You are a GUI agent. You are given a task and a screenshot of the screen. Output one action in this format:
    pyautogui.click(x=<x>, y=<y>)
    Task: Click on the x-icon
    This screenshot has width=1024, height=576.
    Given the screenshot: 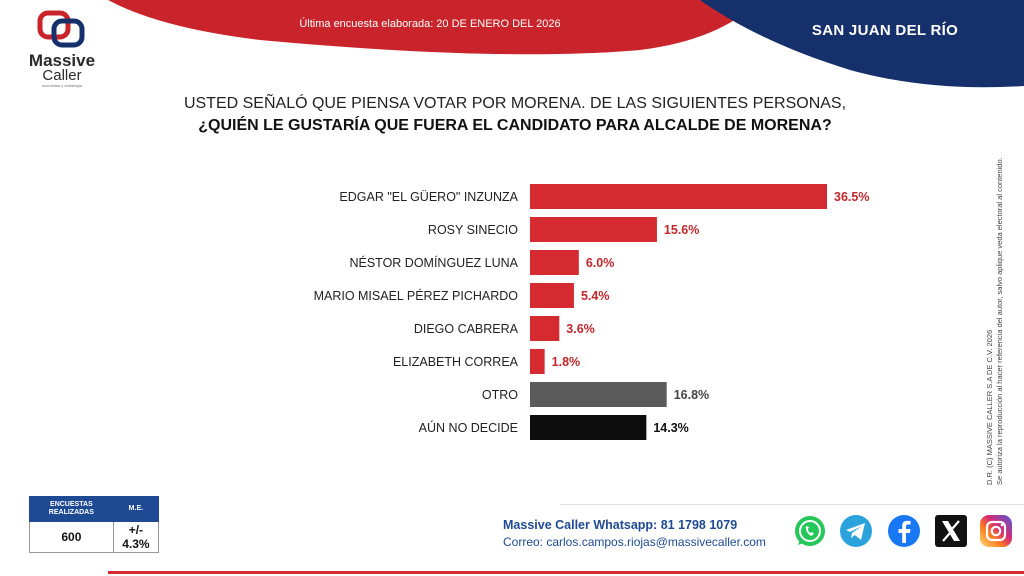 What is the action you would take?
    pyautogui.click(x=951, y=531)
    